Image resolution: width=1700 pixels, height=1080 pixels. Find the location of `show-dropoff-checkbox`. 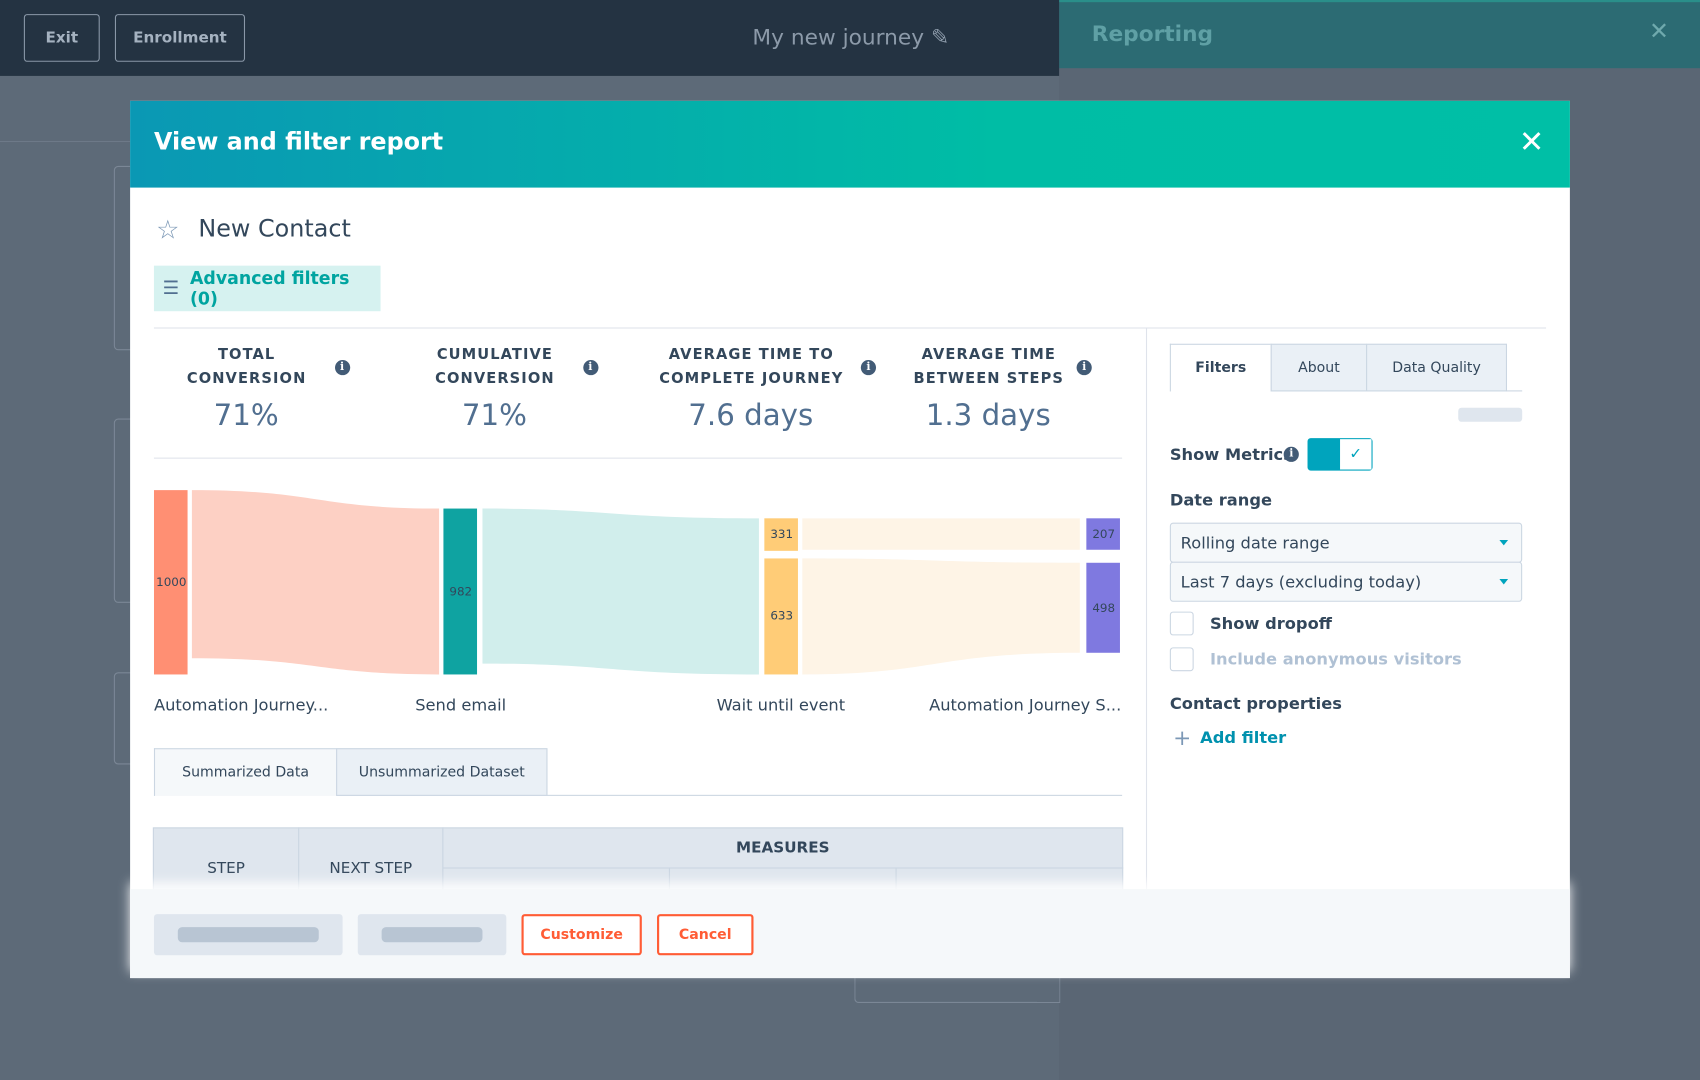

show-dropoff-checkbox is located at coordinates (1181, 623).